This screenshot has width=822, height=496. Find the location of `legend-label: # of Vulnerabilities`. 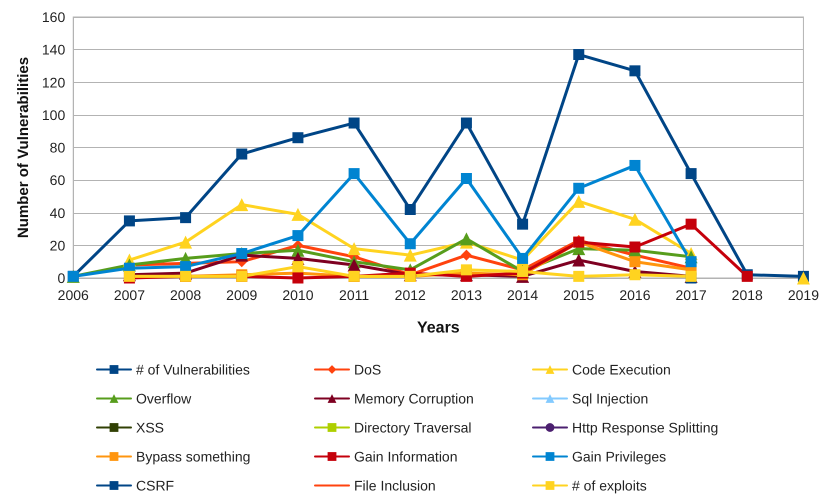

legend-label: # of Vulnerabilities is located at coordinates (193, 370).